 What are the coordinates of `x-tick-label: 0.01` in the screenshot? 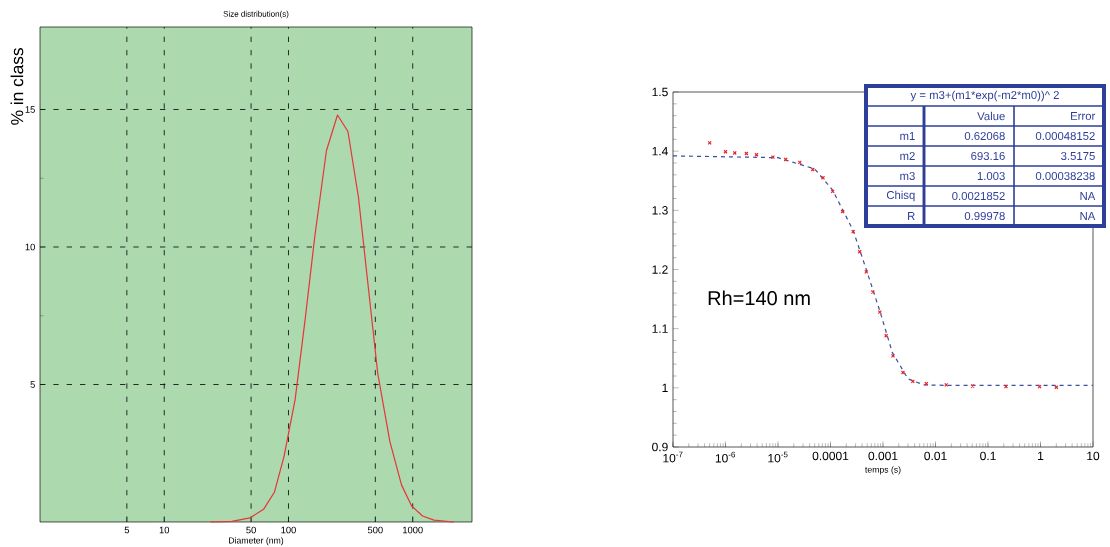 It's located at (935, 456).